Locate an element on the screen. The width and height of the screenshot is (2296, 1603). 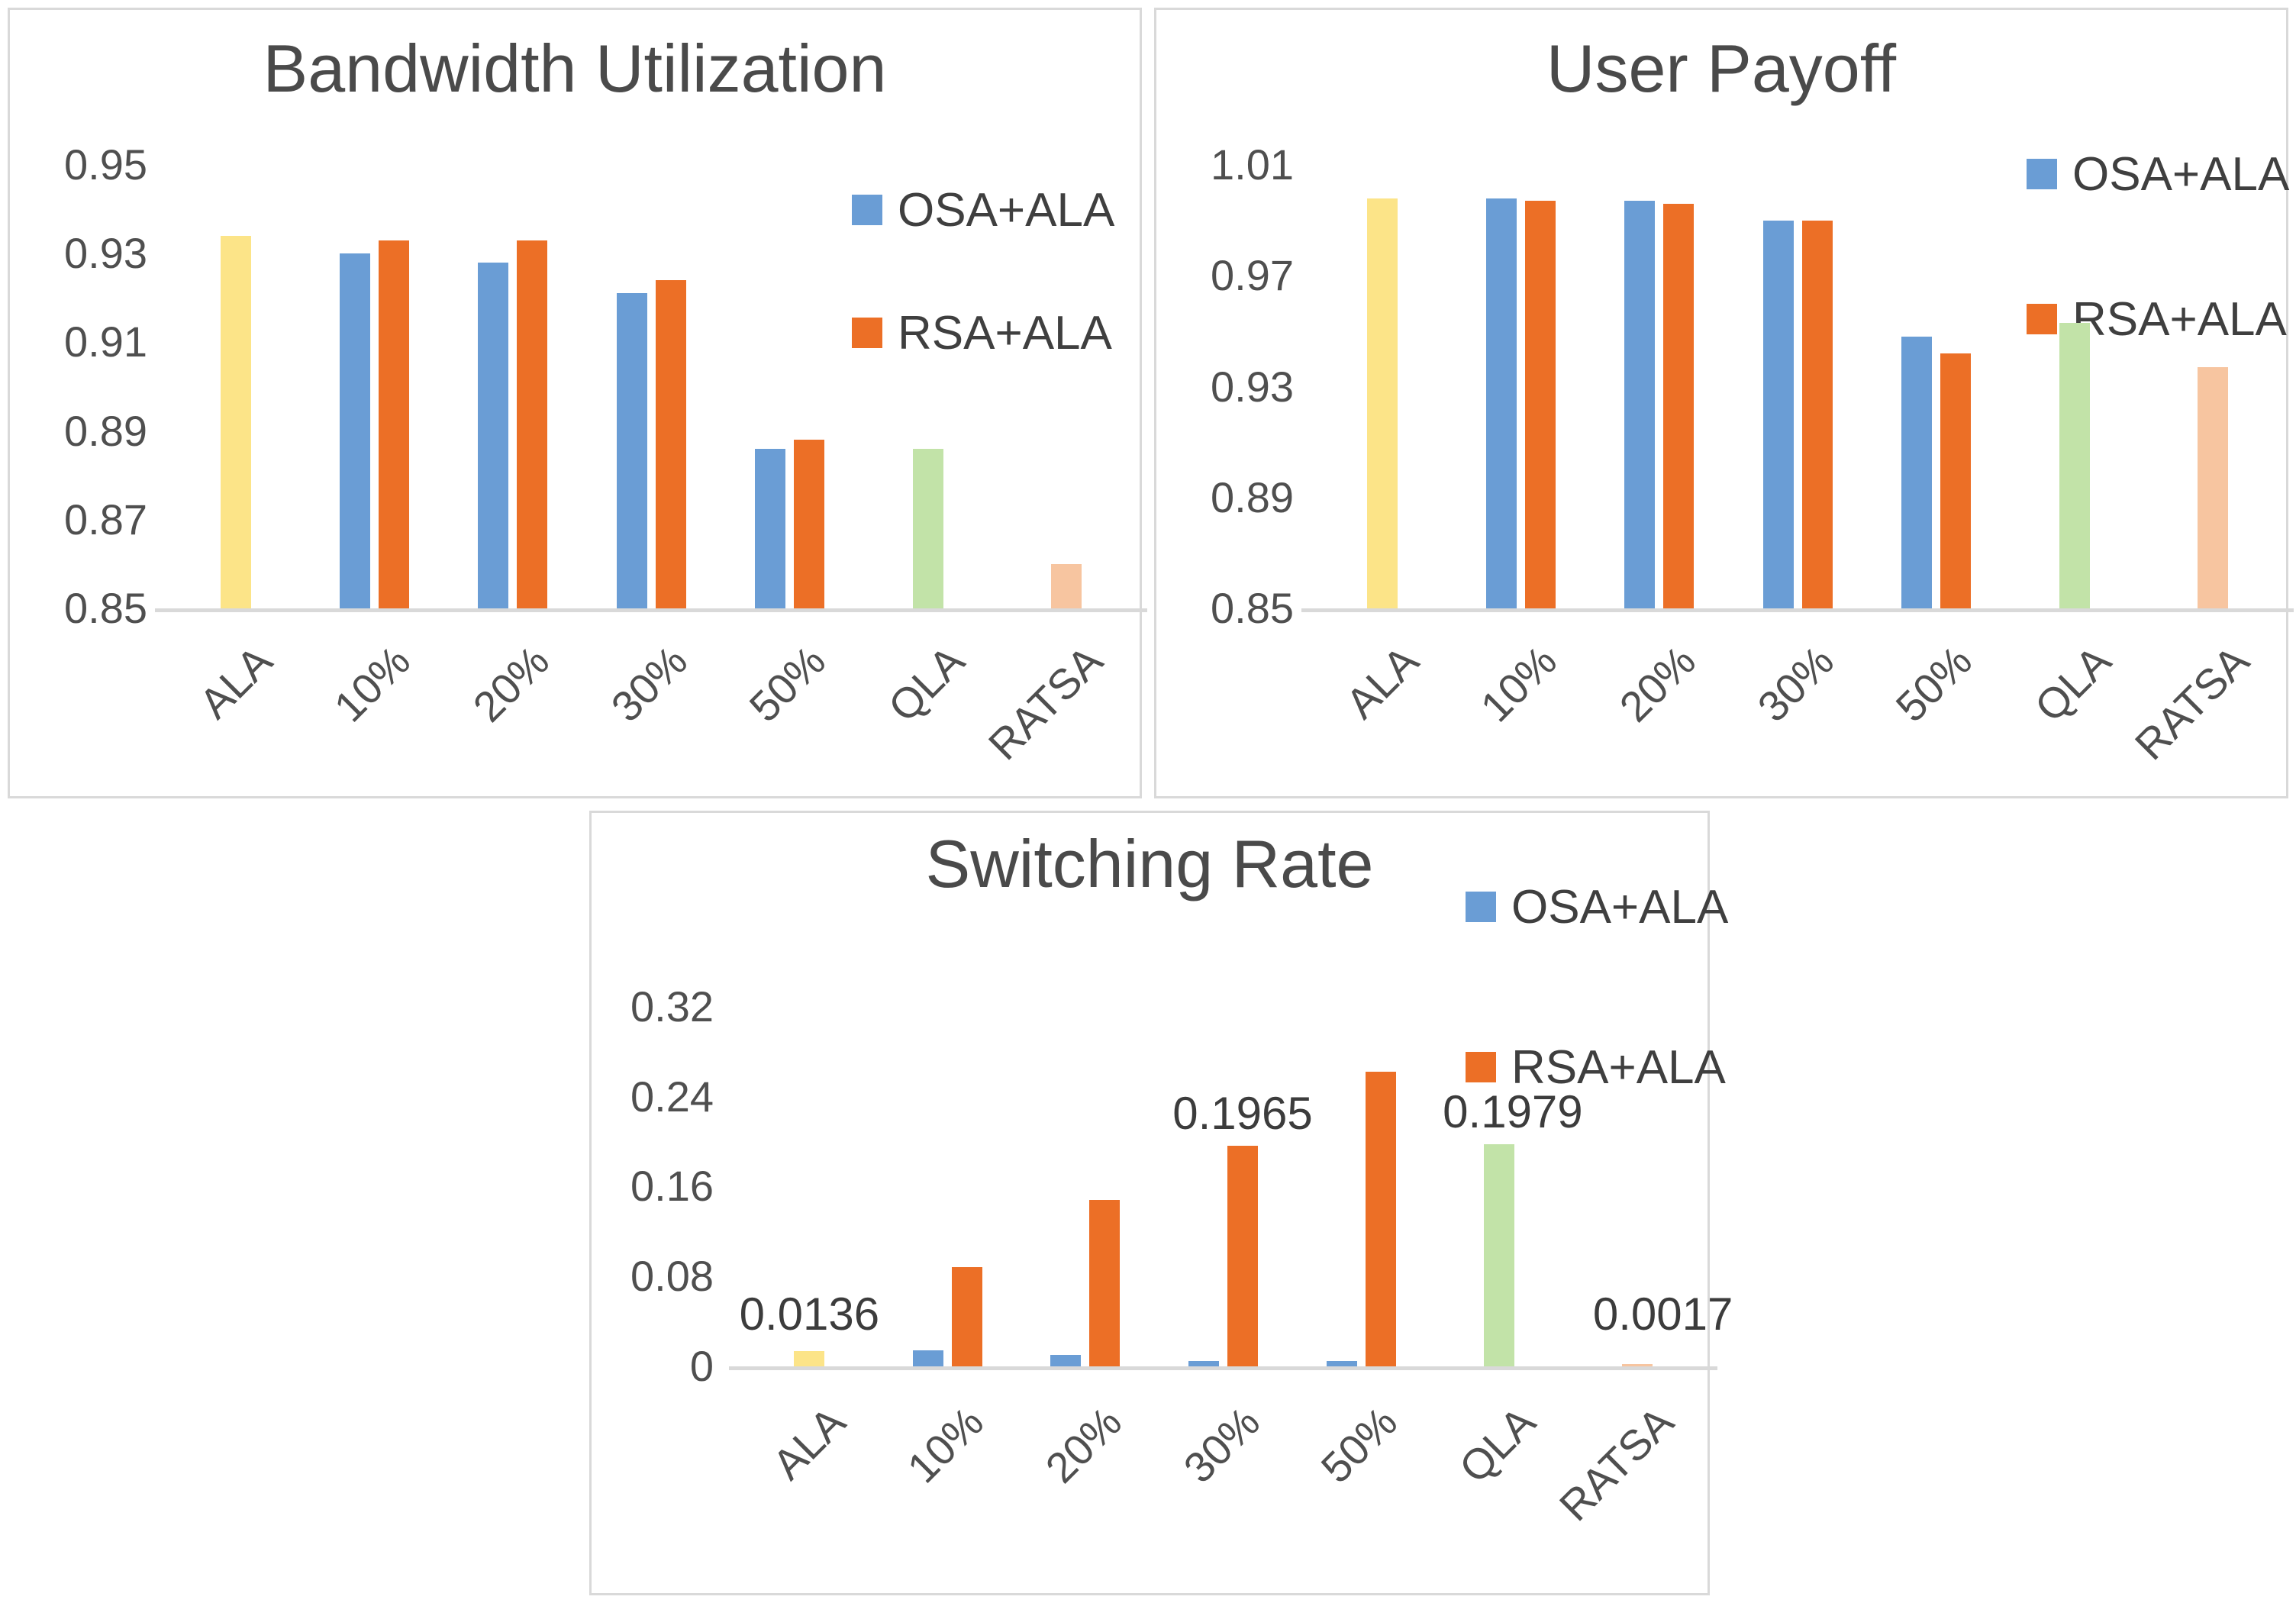
bar-data-label: 0.0136 is located at coordinates (809, 1314).